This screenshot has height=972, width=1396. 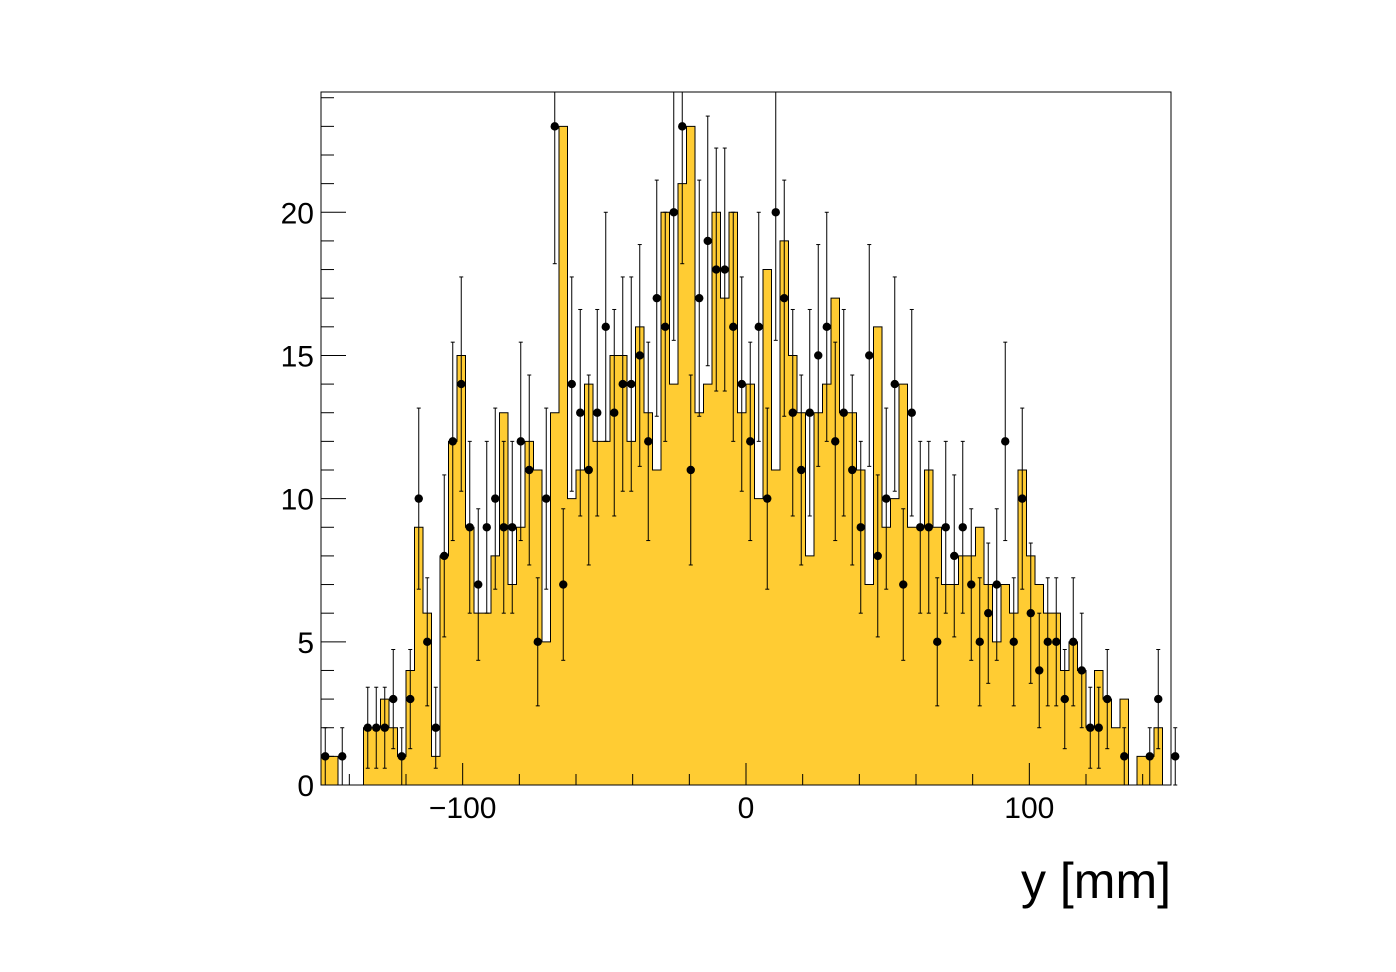 I want to click on x-tick-label: 100, so click(x=1029, y=808).